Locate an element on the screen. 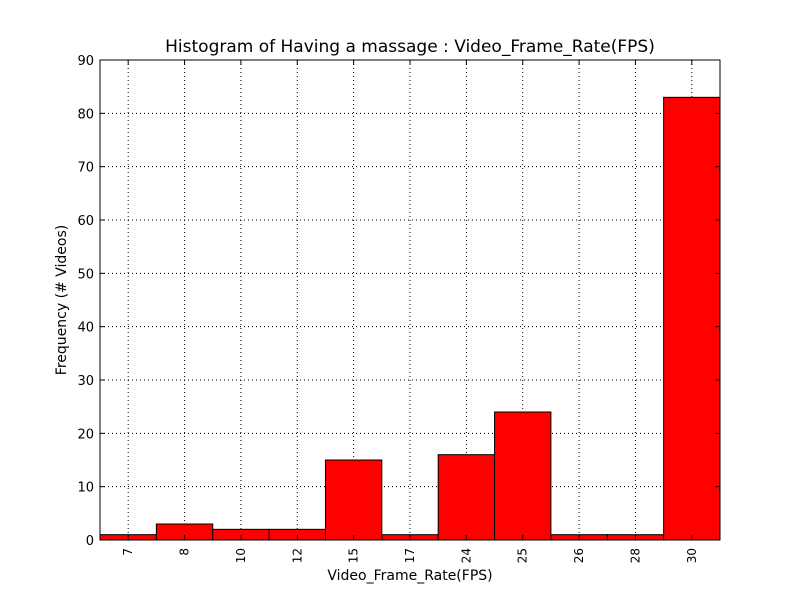 The width and height of the screenshot is (800, 600). y-tick-label: 20 is located at coordinates (85, 434).